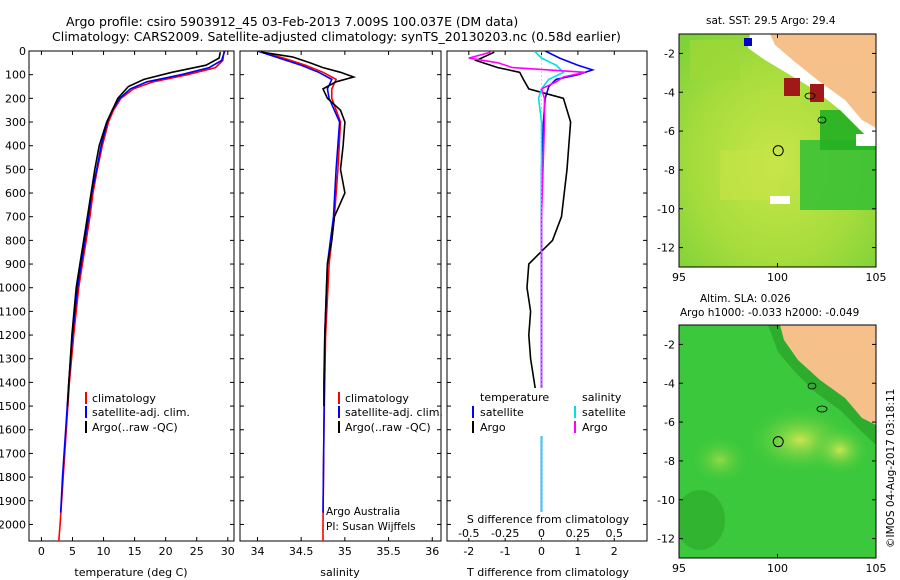 This screenshot has width=900, height=580. Describe the element at coordinates (13, 335) in the screenshot. I see `depth-tick-label: 1200` at that location.